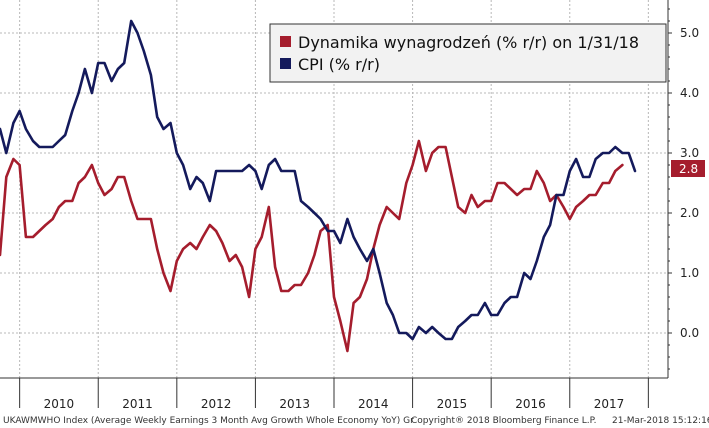 The width and height of the screenshot is (709, 428). I want to click on x-year-label: 2012, so click(216, 404).